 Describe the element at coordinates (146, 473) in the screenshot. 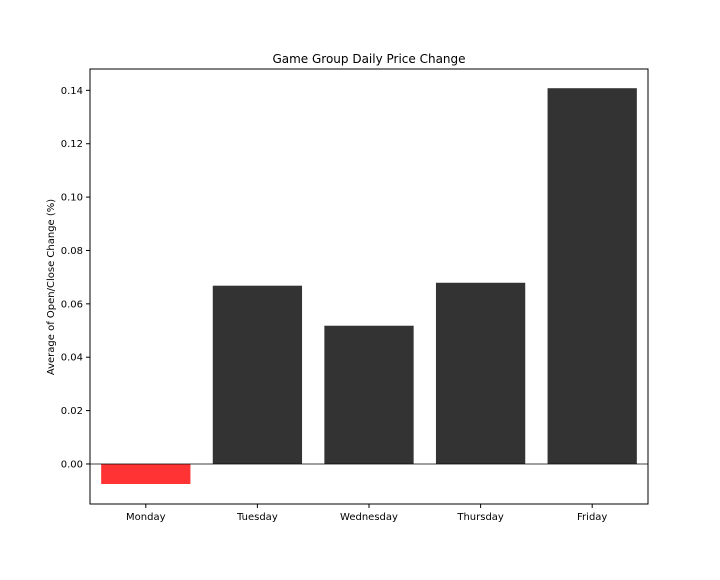

I see `bar-monday` at that location.